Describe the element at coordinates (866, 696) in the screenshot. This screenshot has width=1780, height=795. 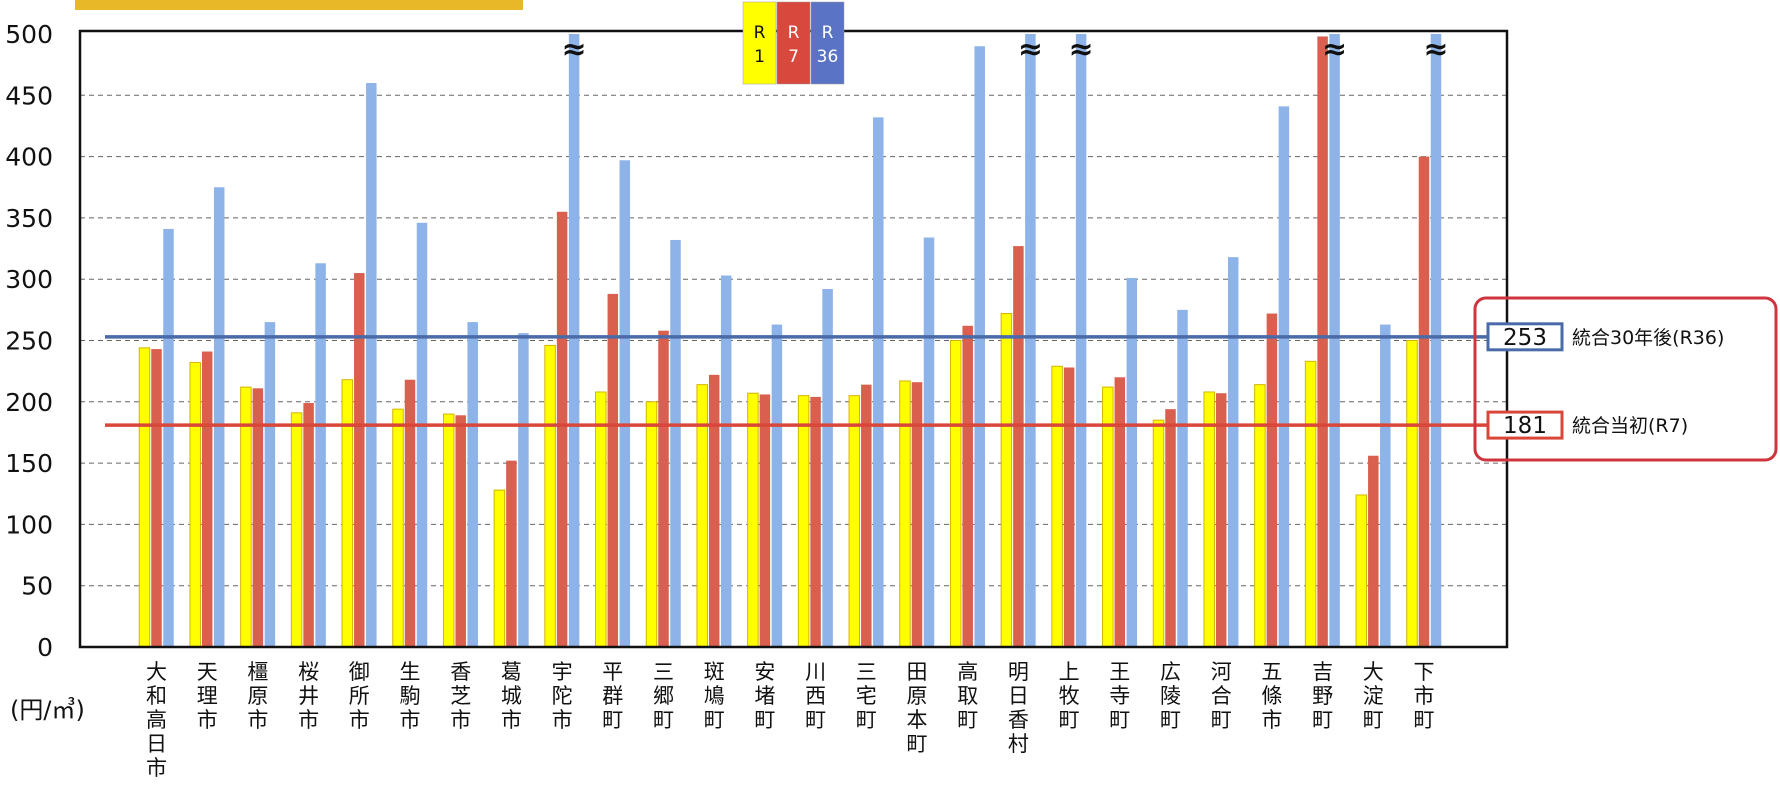
I see `x-tick-label: 宅` at that location.